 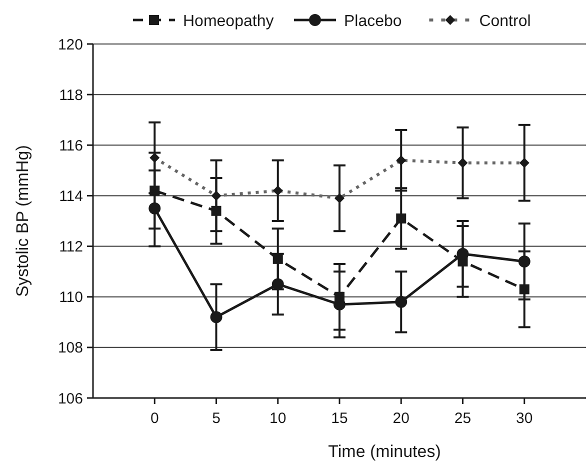 I want to click on legend-label: Homeopathy, so click(x=228, y=21).